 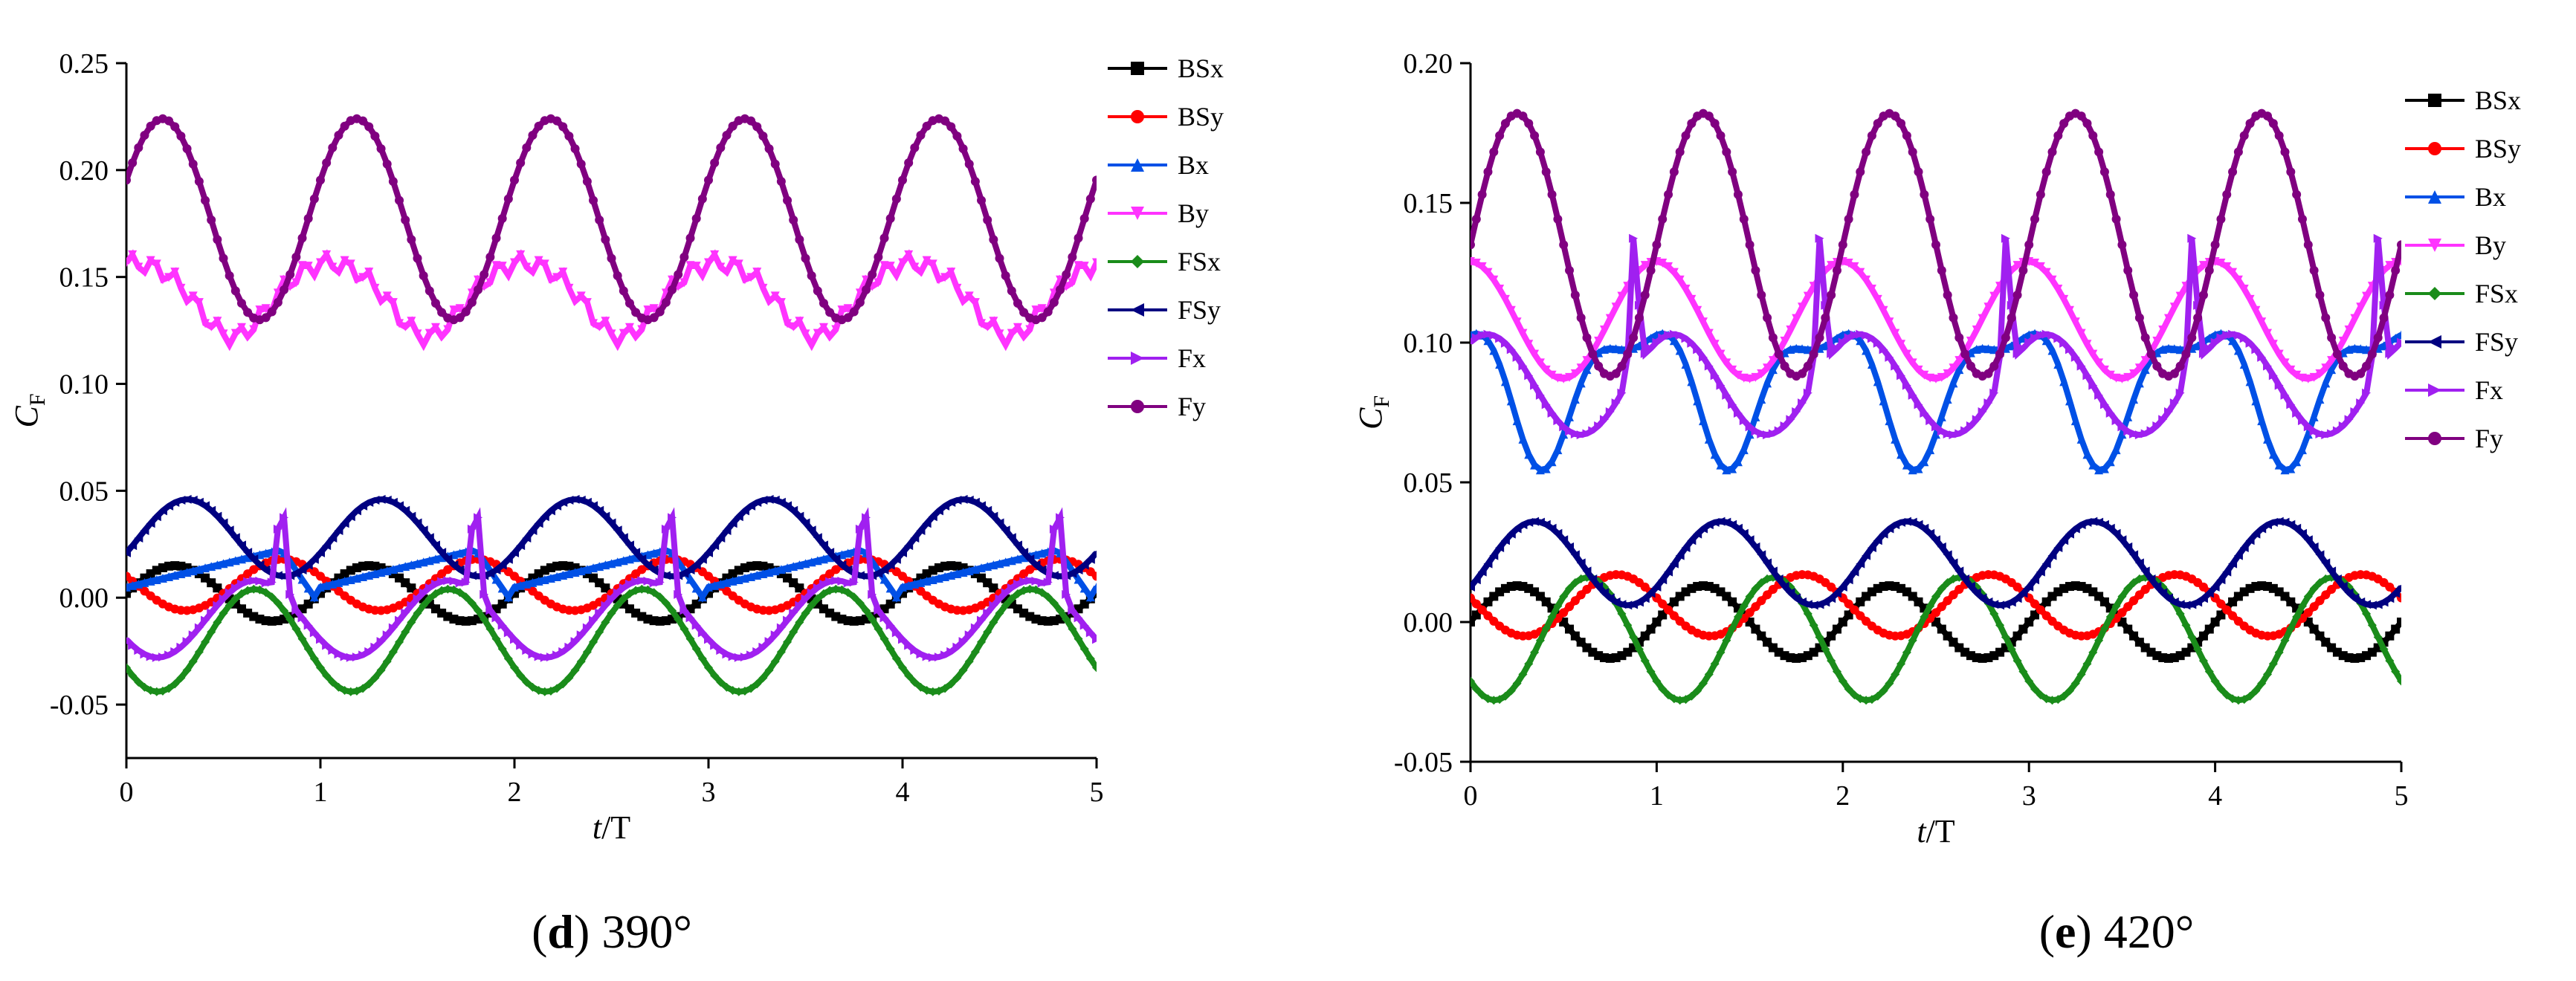 What do you see at coordinates (641, 931) in the screenshot?
I see `caption-angle: 390°` at bounding box center [641, 931].